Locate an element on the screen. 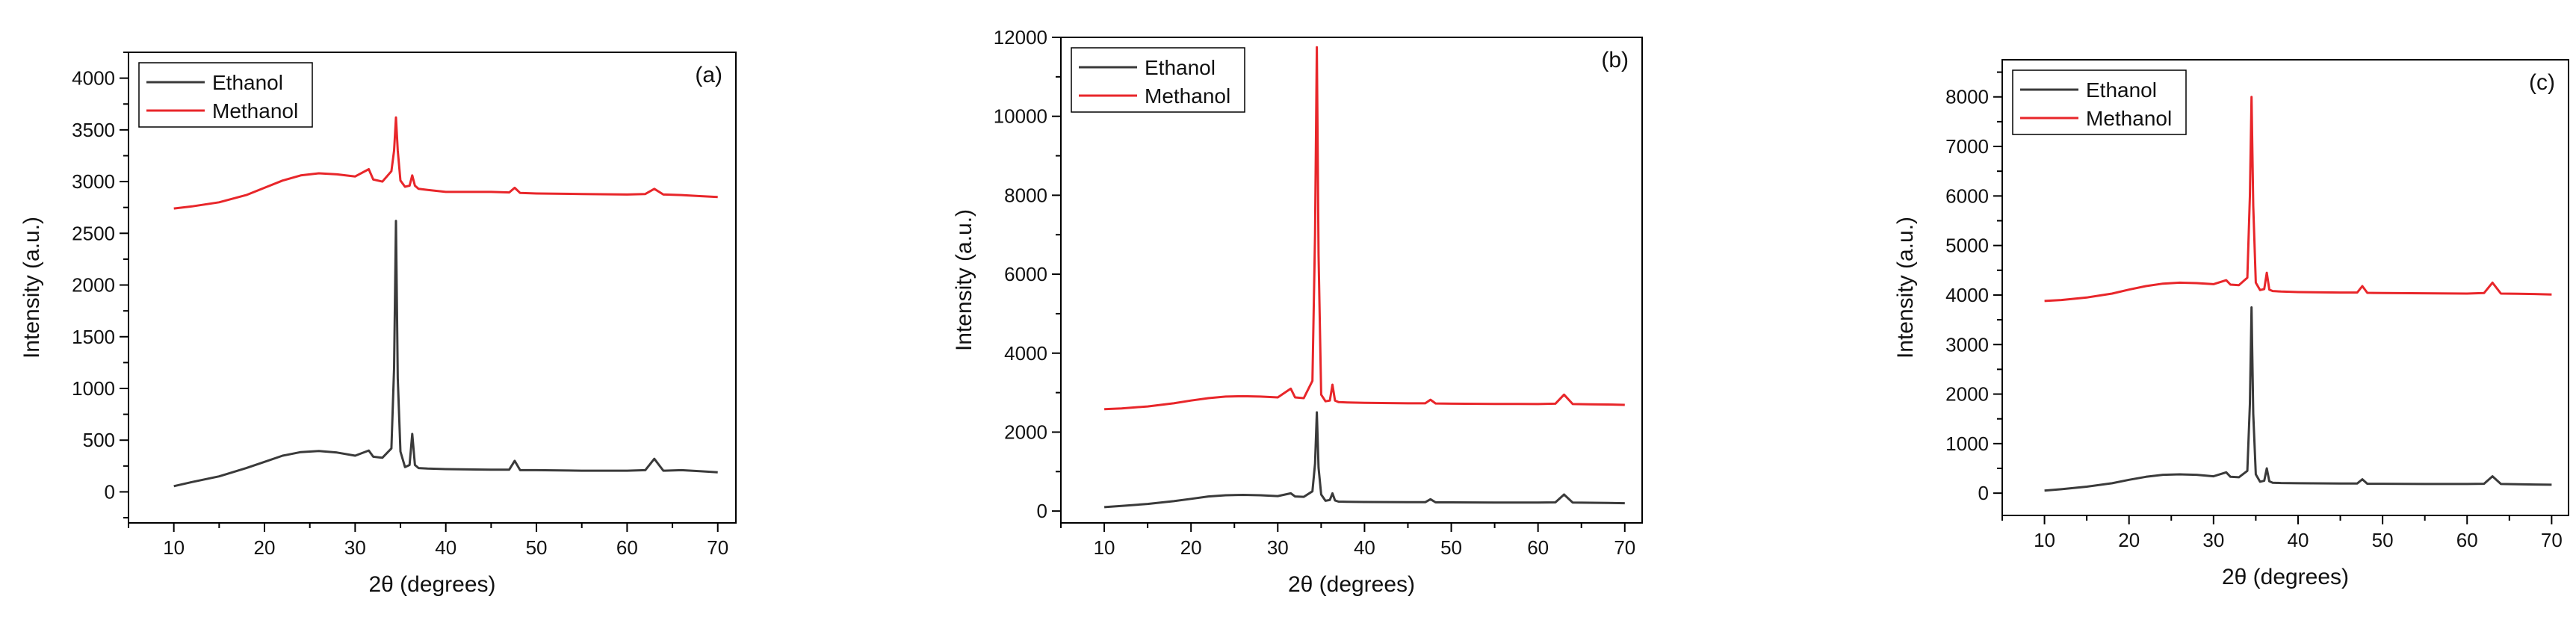 The width and height of the screenshot is (2576, 623). y-tick-label: 5000 is located at coordinates (1967, 246).